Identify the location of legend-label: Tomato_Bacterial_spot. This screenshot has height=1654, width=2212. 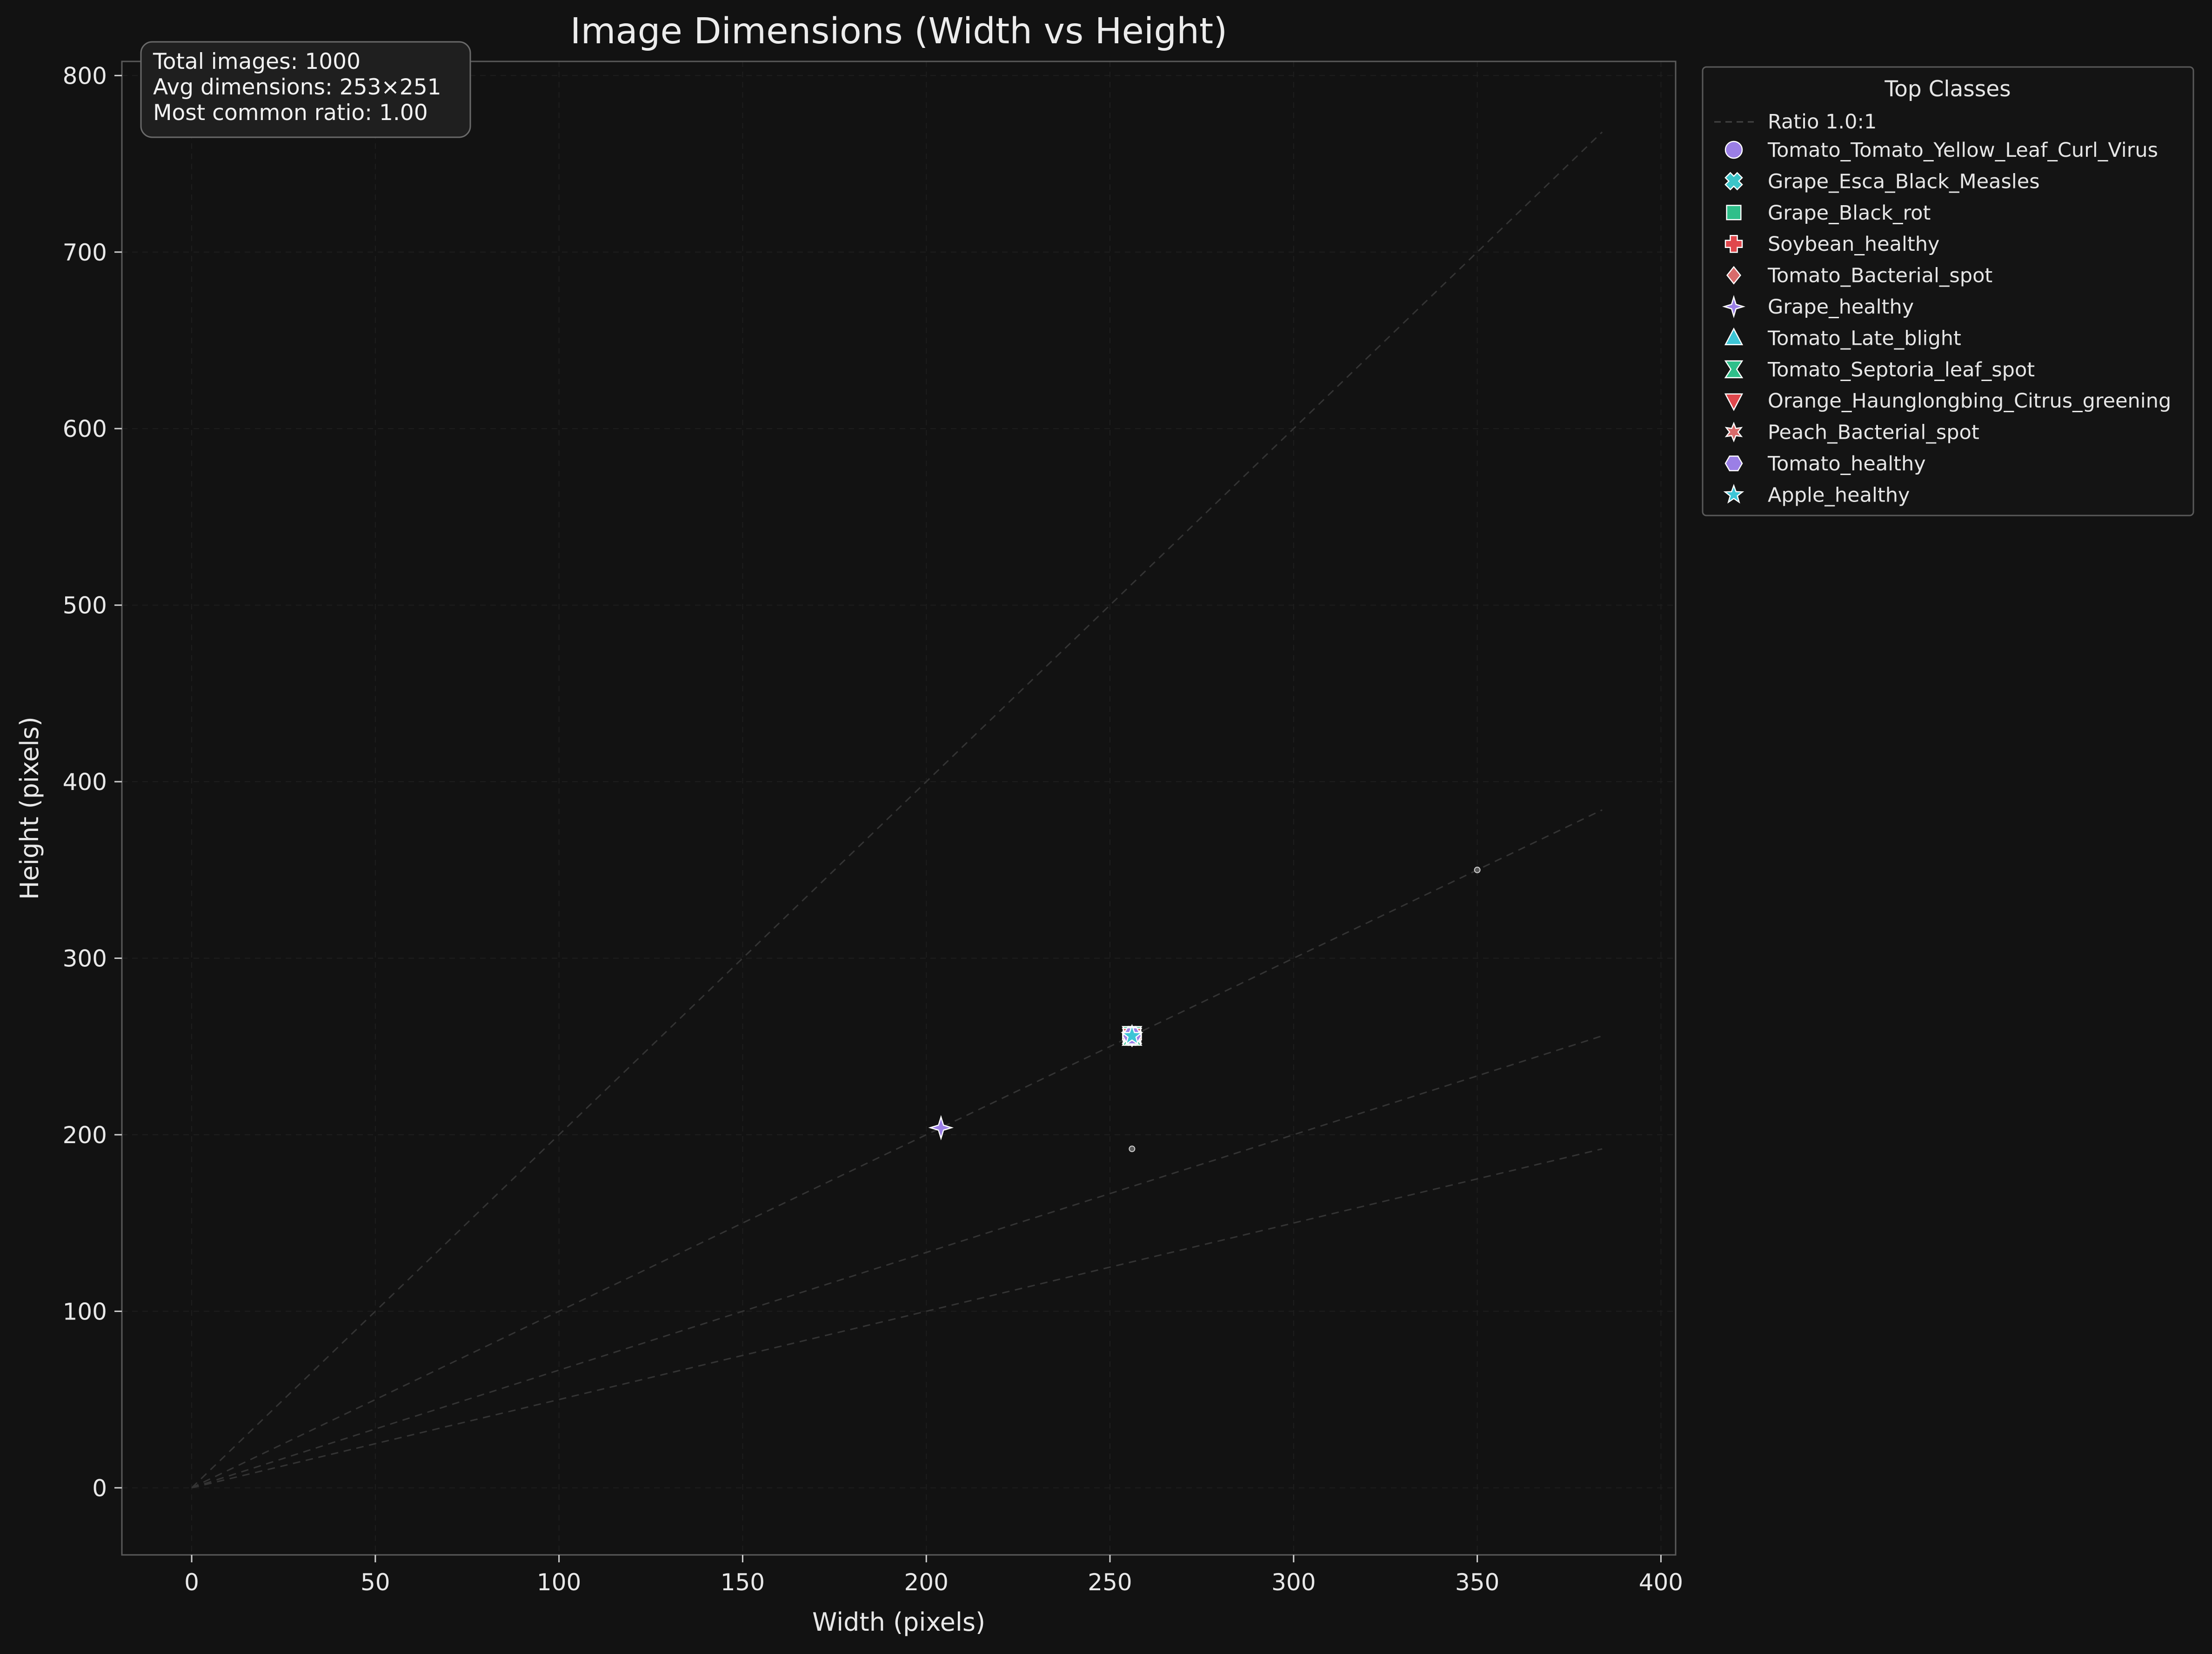
(1880, 276).